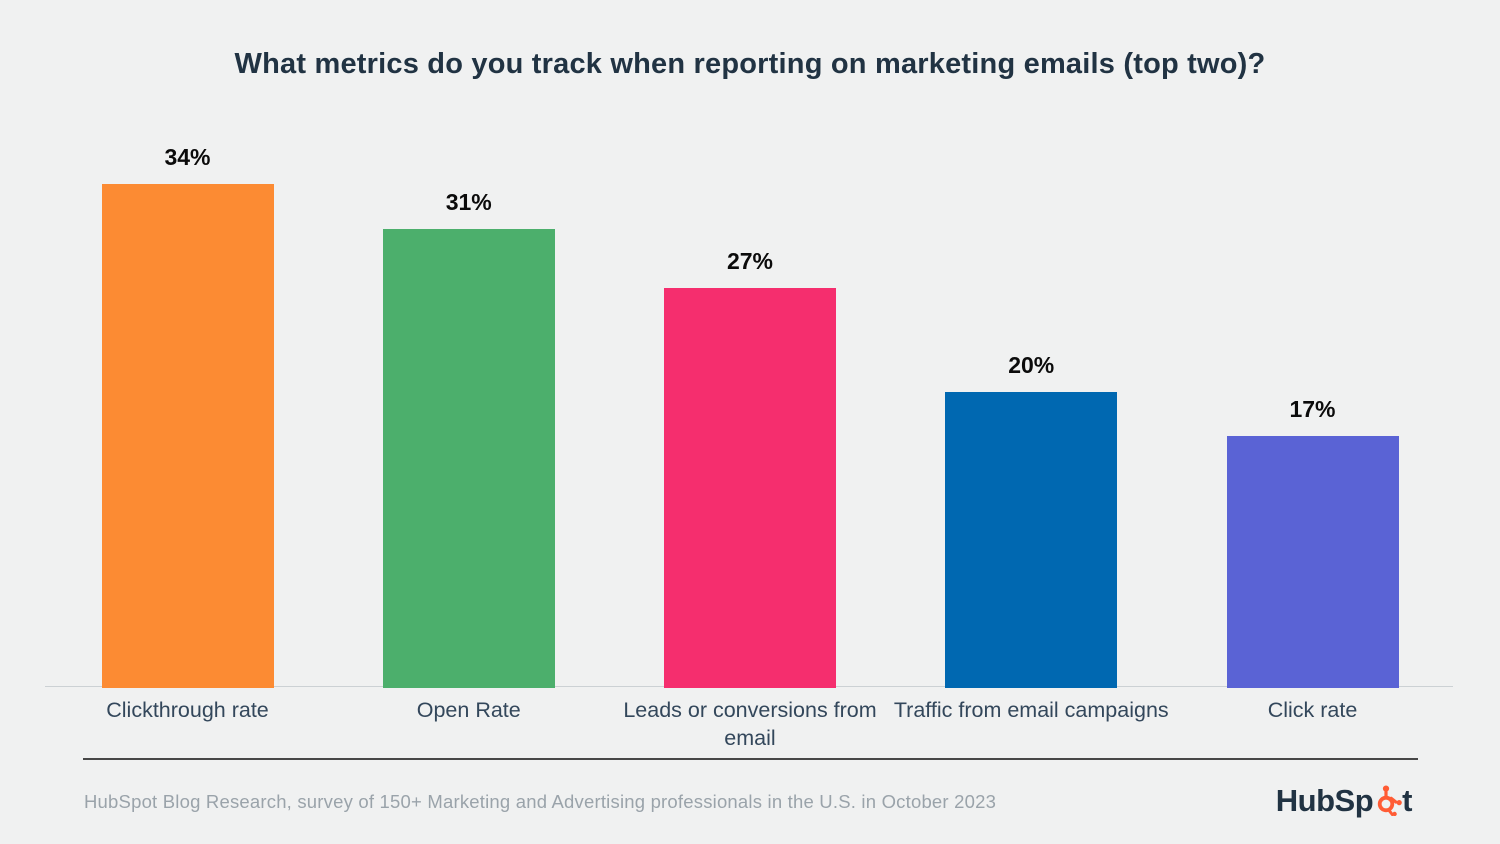 This screenshot has height=844, width=1500. Describe the element at coordinates (187, 157) in the screenshot. I see `bar-value-label: 34%` at that location.